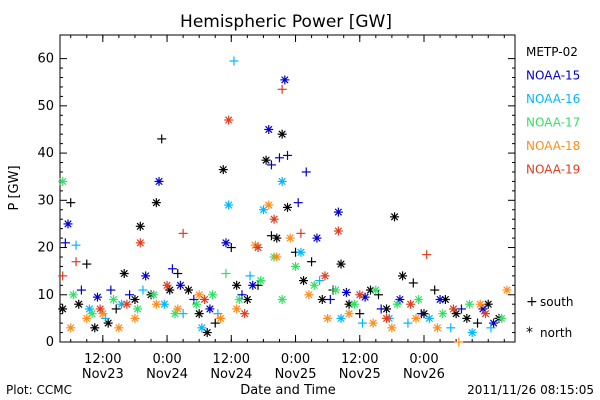 Image resolution: width=600 pixels, height=400 pixels. Describe the element at coordinates (45, 200) in the screenshot. I see `y-tick-label: 30` at that location.